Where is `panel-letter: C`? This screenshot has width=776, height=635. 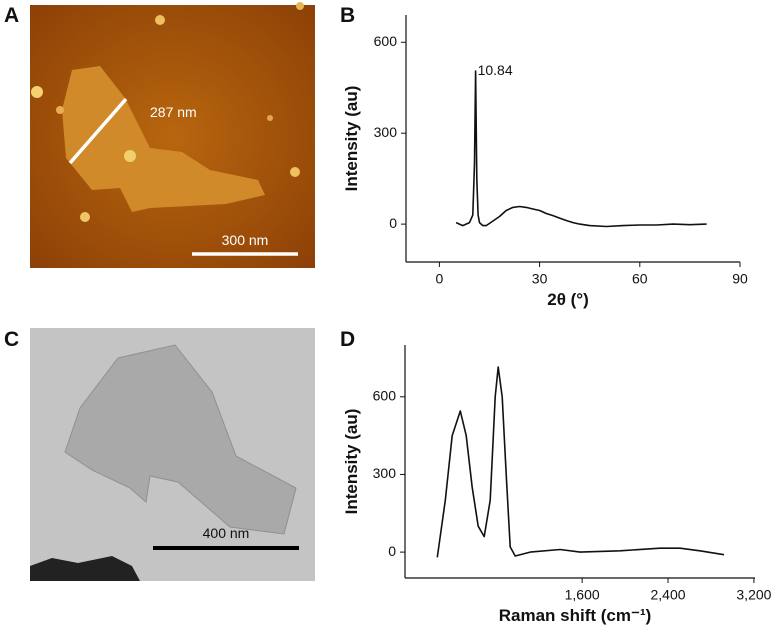 panel-letter: C is located at coordinates (11, 339).